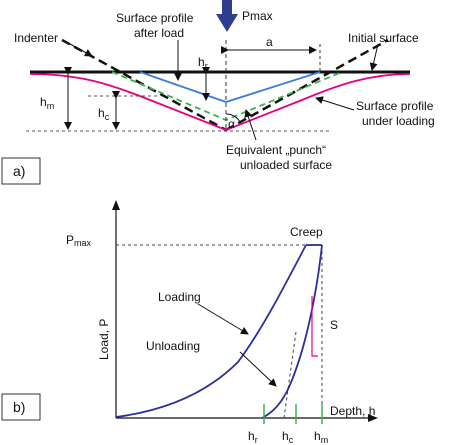 This screenshot has height=445, width=474. Describe the element at coordinates (79, 240) in the screenshot. I see `pmax-axis-label: Pmax` at that location.